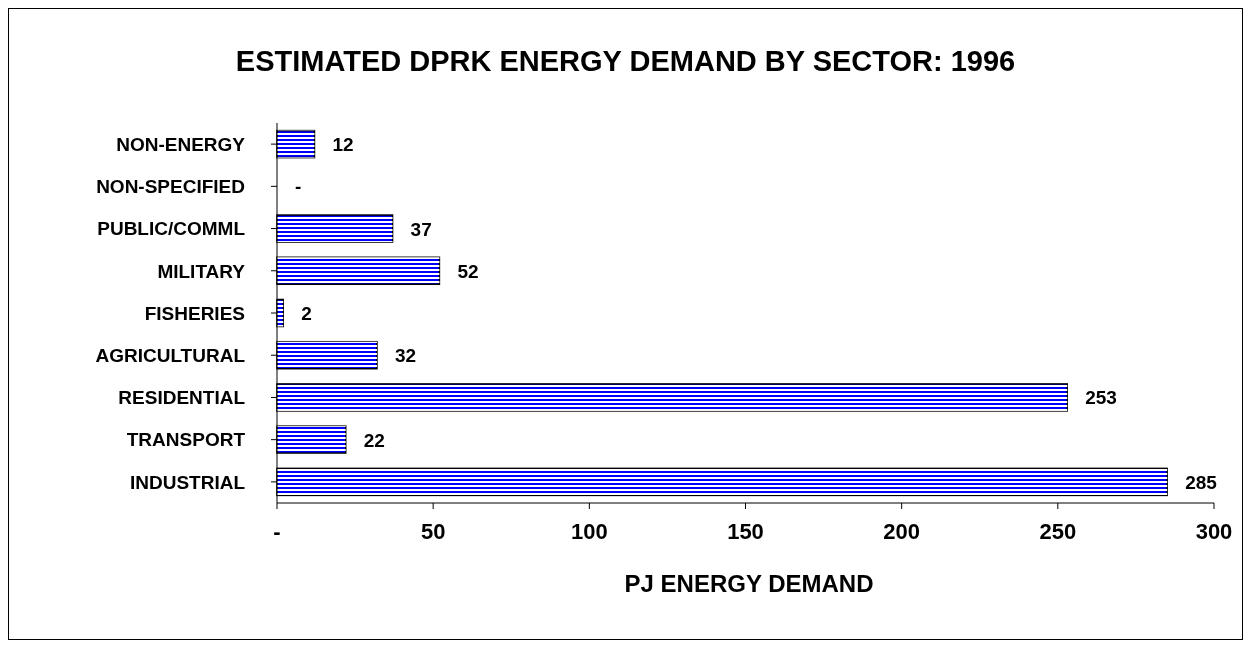  I want to click on y-tick-label: AGRICULTURAL, so click(170, 355).